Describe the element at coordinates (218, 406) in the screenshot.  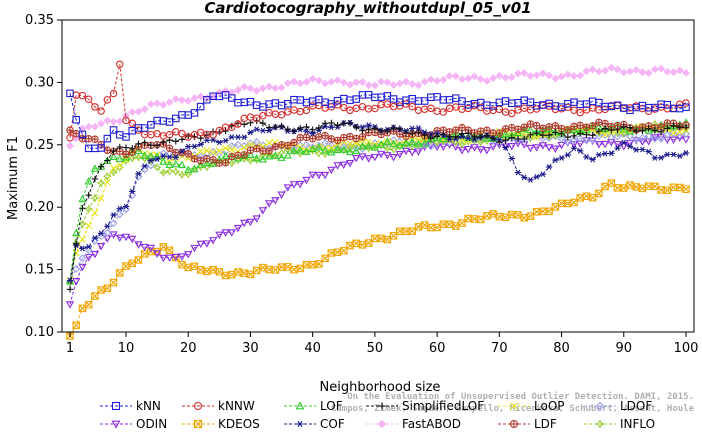
I see `legend-item-knnw: kNNW` at that location.